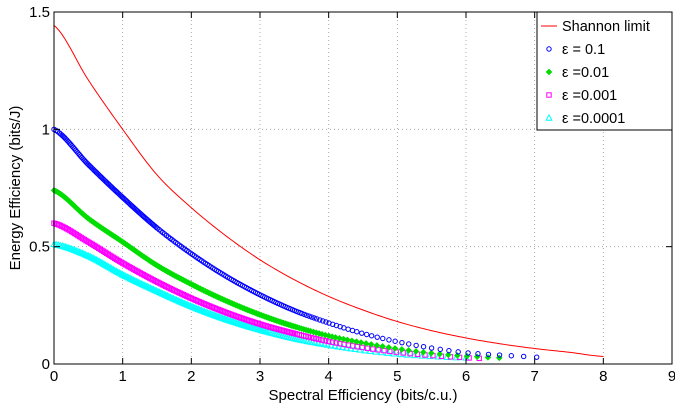 The image size is (675, 407). Describe the element at coordinates (260, 376) in the screenshot. I see `x-tick-label: 3` at that location.